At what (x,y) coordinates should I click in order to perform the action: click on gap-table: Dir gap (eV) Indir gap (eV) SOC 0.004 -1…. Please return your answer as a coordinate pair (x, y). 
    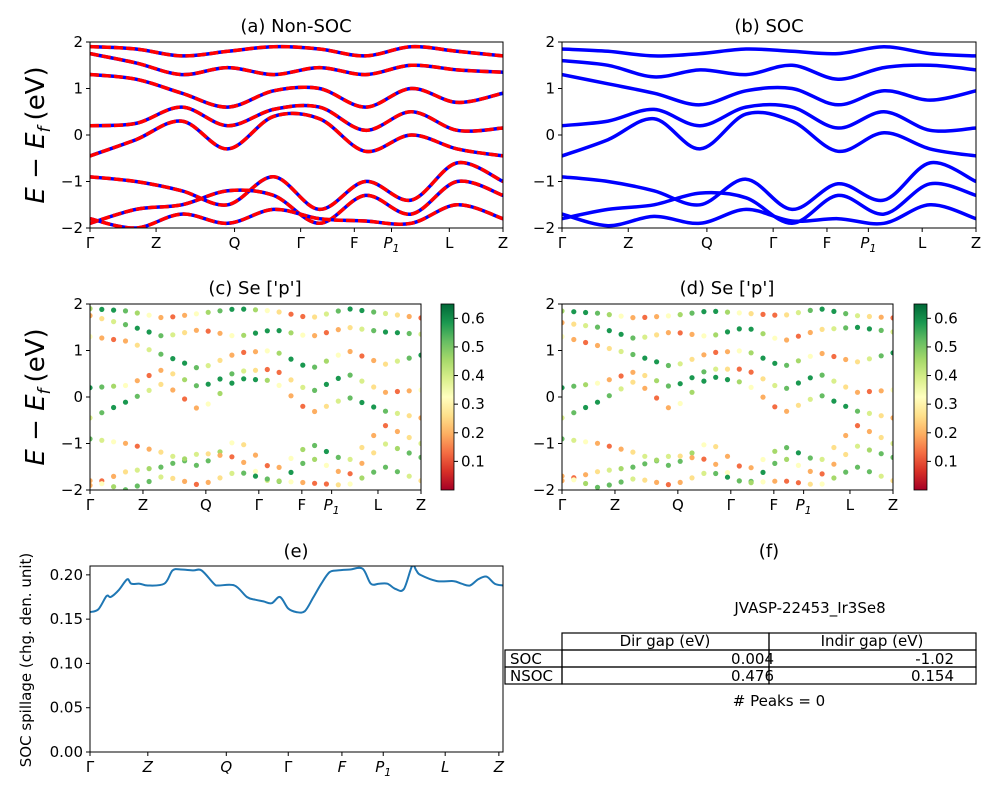
    Looking at the image, I should click on (740, 658).